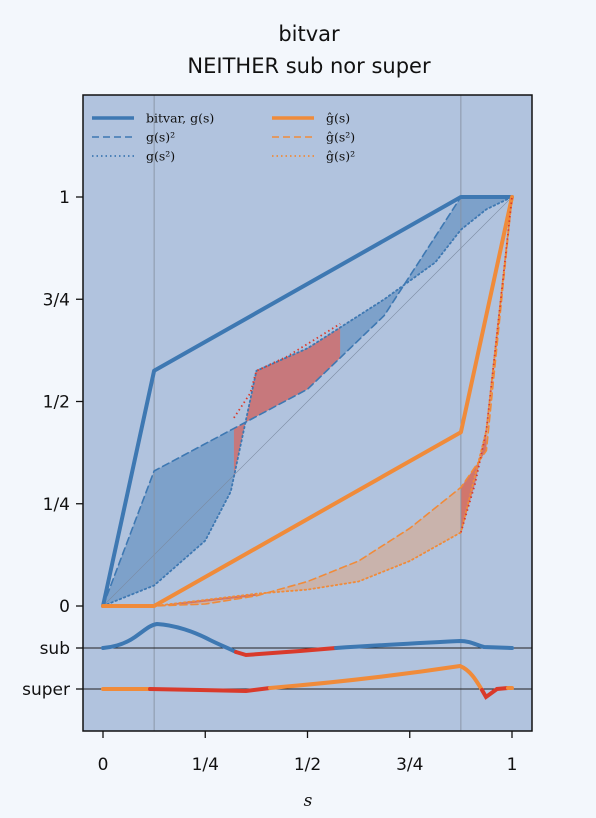 The width and height of the screenshot is (596, 818). What do you see at coordinates (340, 156) in the screenshot?
I see `legend-label-6: ĝ(s)²` at bounding box center [340, 156].